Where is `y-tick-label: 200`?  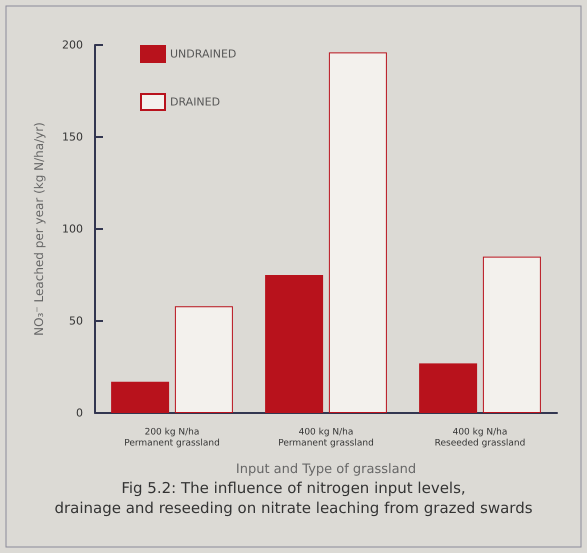 y-tick-label: 200 is located at coordinates (72, 45).